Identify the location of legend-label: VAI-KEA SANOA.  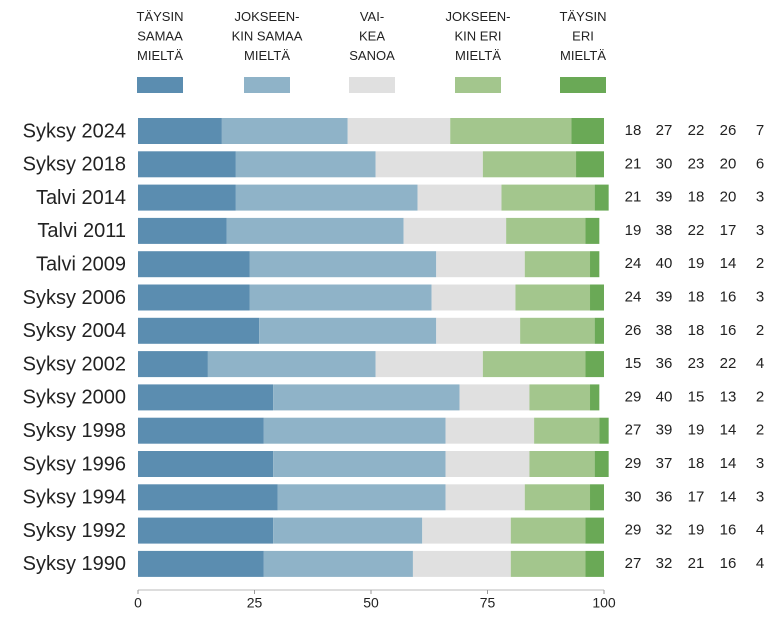
(372, 36).